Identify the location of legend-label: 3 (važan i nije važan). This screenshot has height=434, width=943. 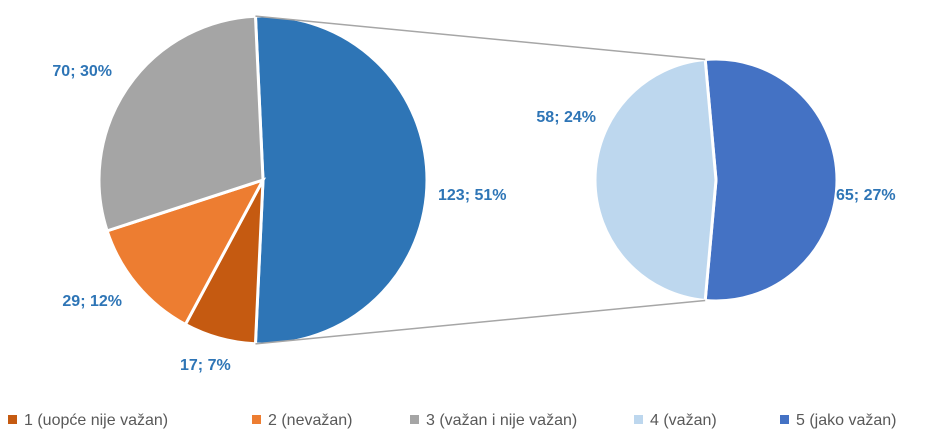
(501, 420).